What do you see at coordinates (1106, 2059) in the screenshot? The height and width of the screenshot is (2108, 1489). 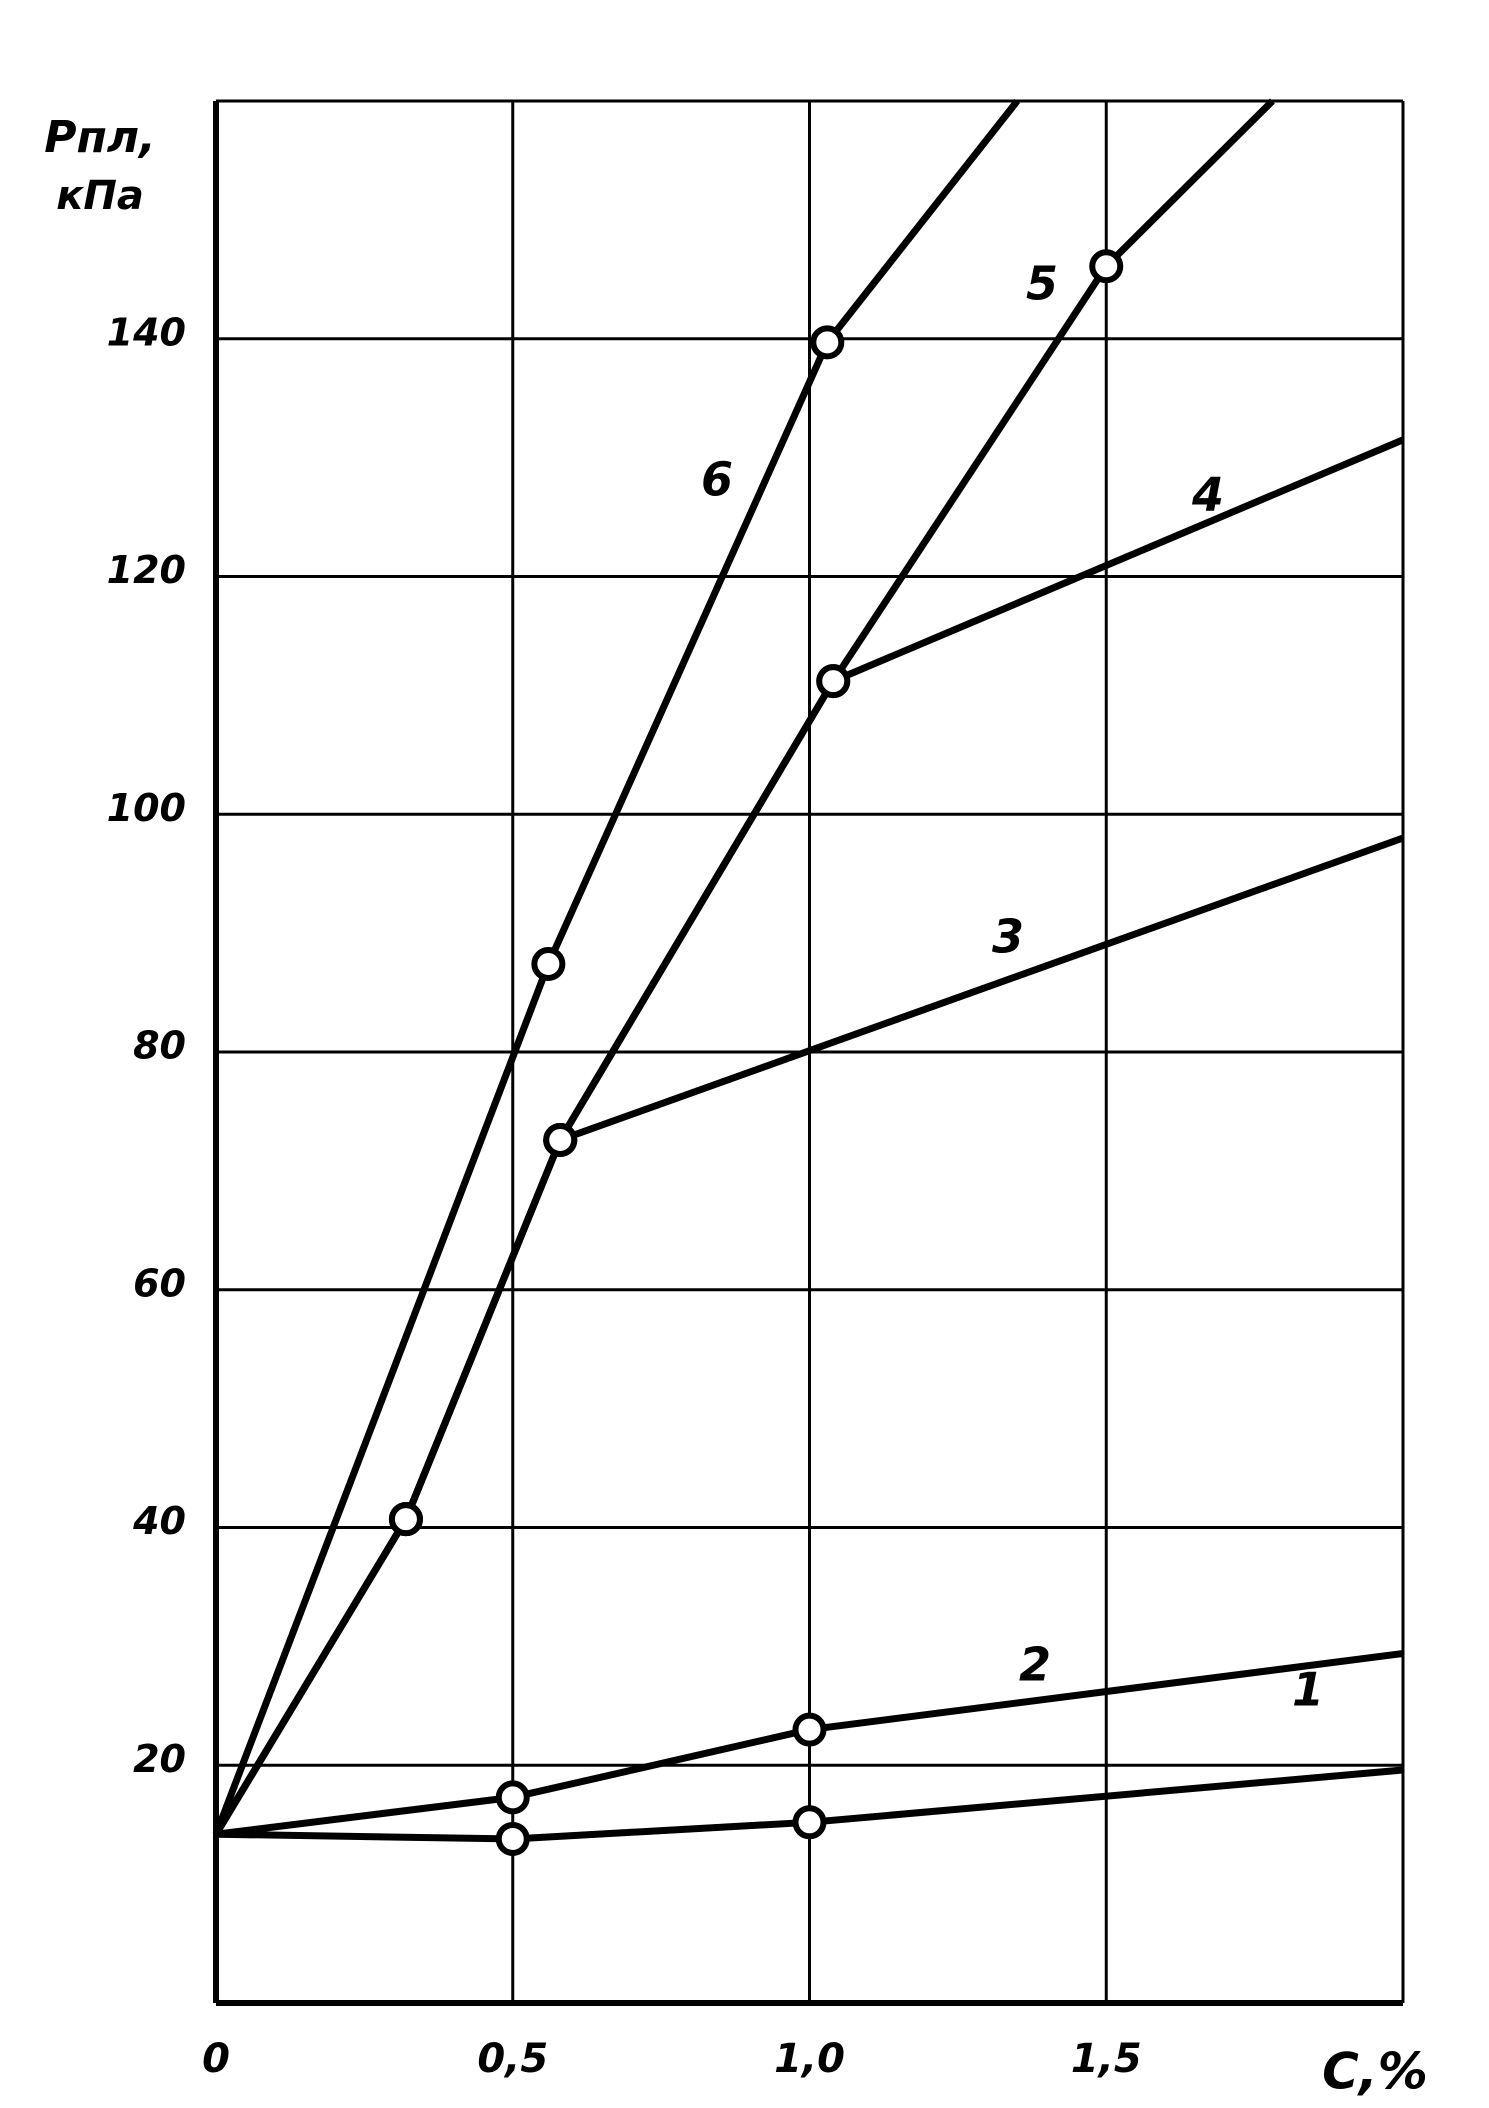 I see `x-tick-label: 1,5` at bounding box center [1106, 2059].